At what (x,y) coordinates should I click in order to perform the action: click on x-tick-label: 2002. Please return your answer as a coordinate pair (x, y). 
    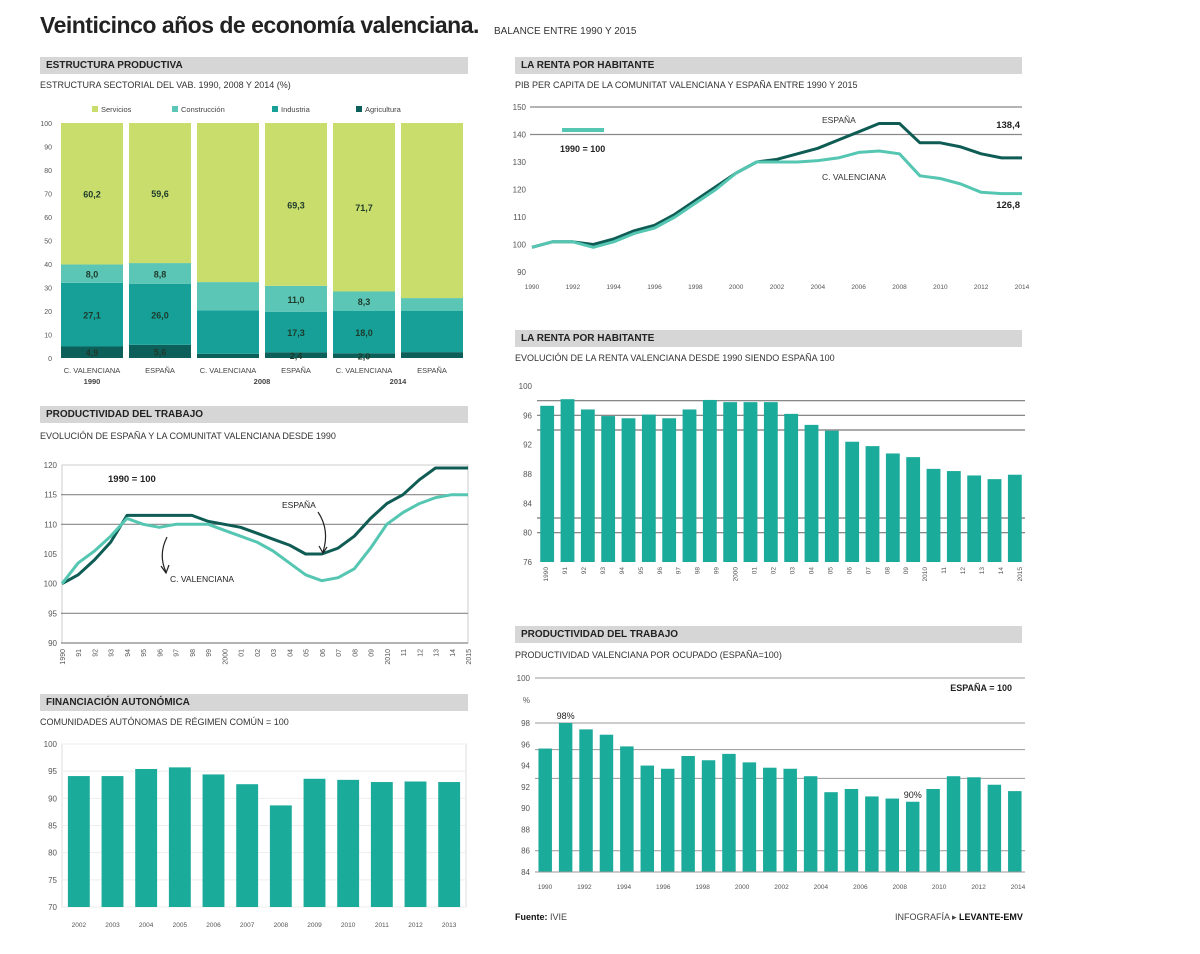
    Looking at the image, I should click on (79, 925).